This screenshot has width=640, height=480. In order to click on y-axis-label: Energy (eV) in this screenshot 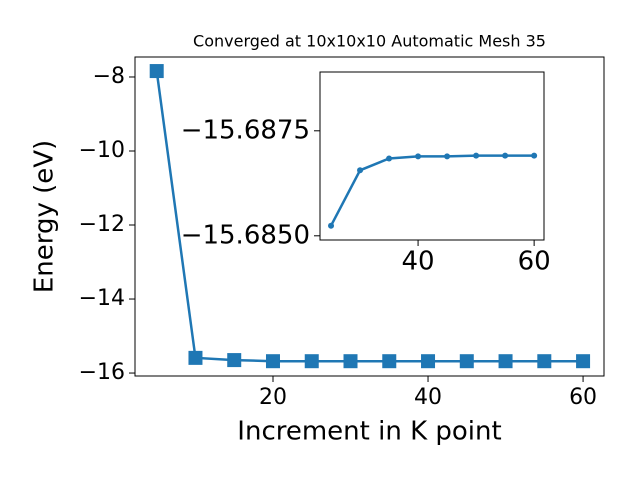, I will do `click(45, 216)`.